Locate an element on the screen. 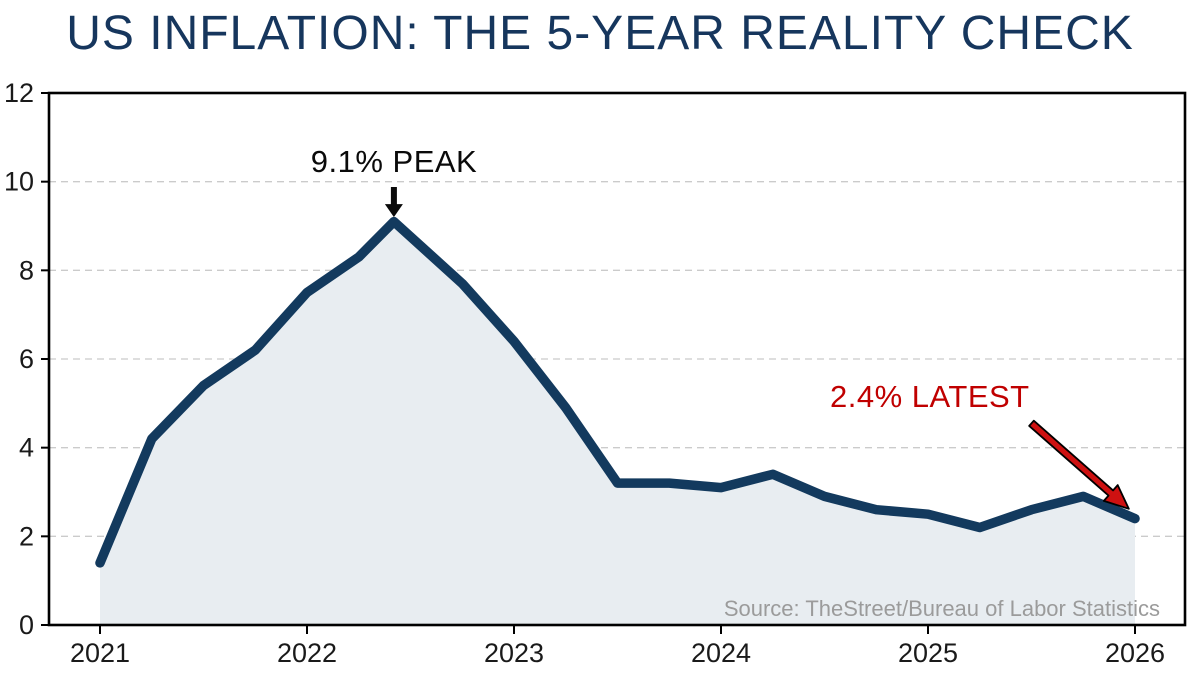 The width and height of the screenshot is (1200, 675). y-tick-label: 6 is located at coordinates (26, 359).